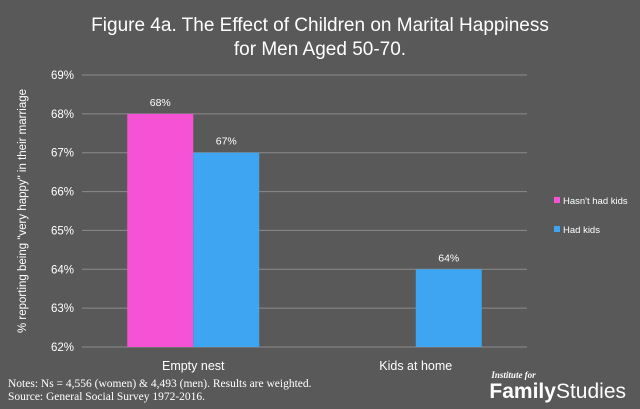 This screenshot has width=640, height=409. What do you see at coordinates (62, 270) in the screenshot?
I see `y-tick-label: 64%` at bounding box center [62, 270].